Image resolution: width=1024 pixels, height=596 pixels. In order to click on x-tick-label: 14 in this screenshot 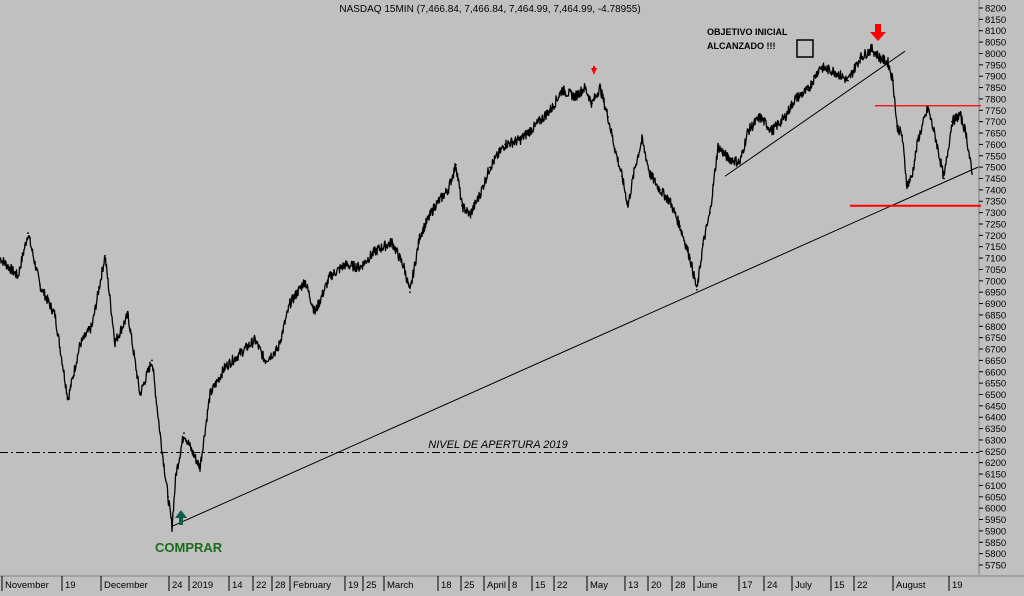, I will do `click(237, 585)`.